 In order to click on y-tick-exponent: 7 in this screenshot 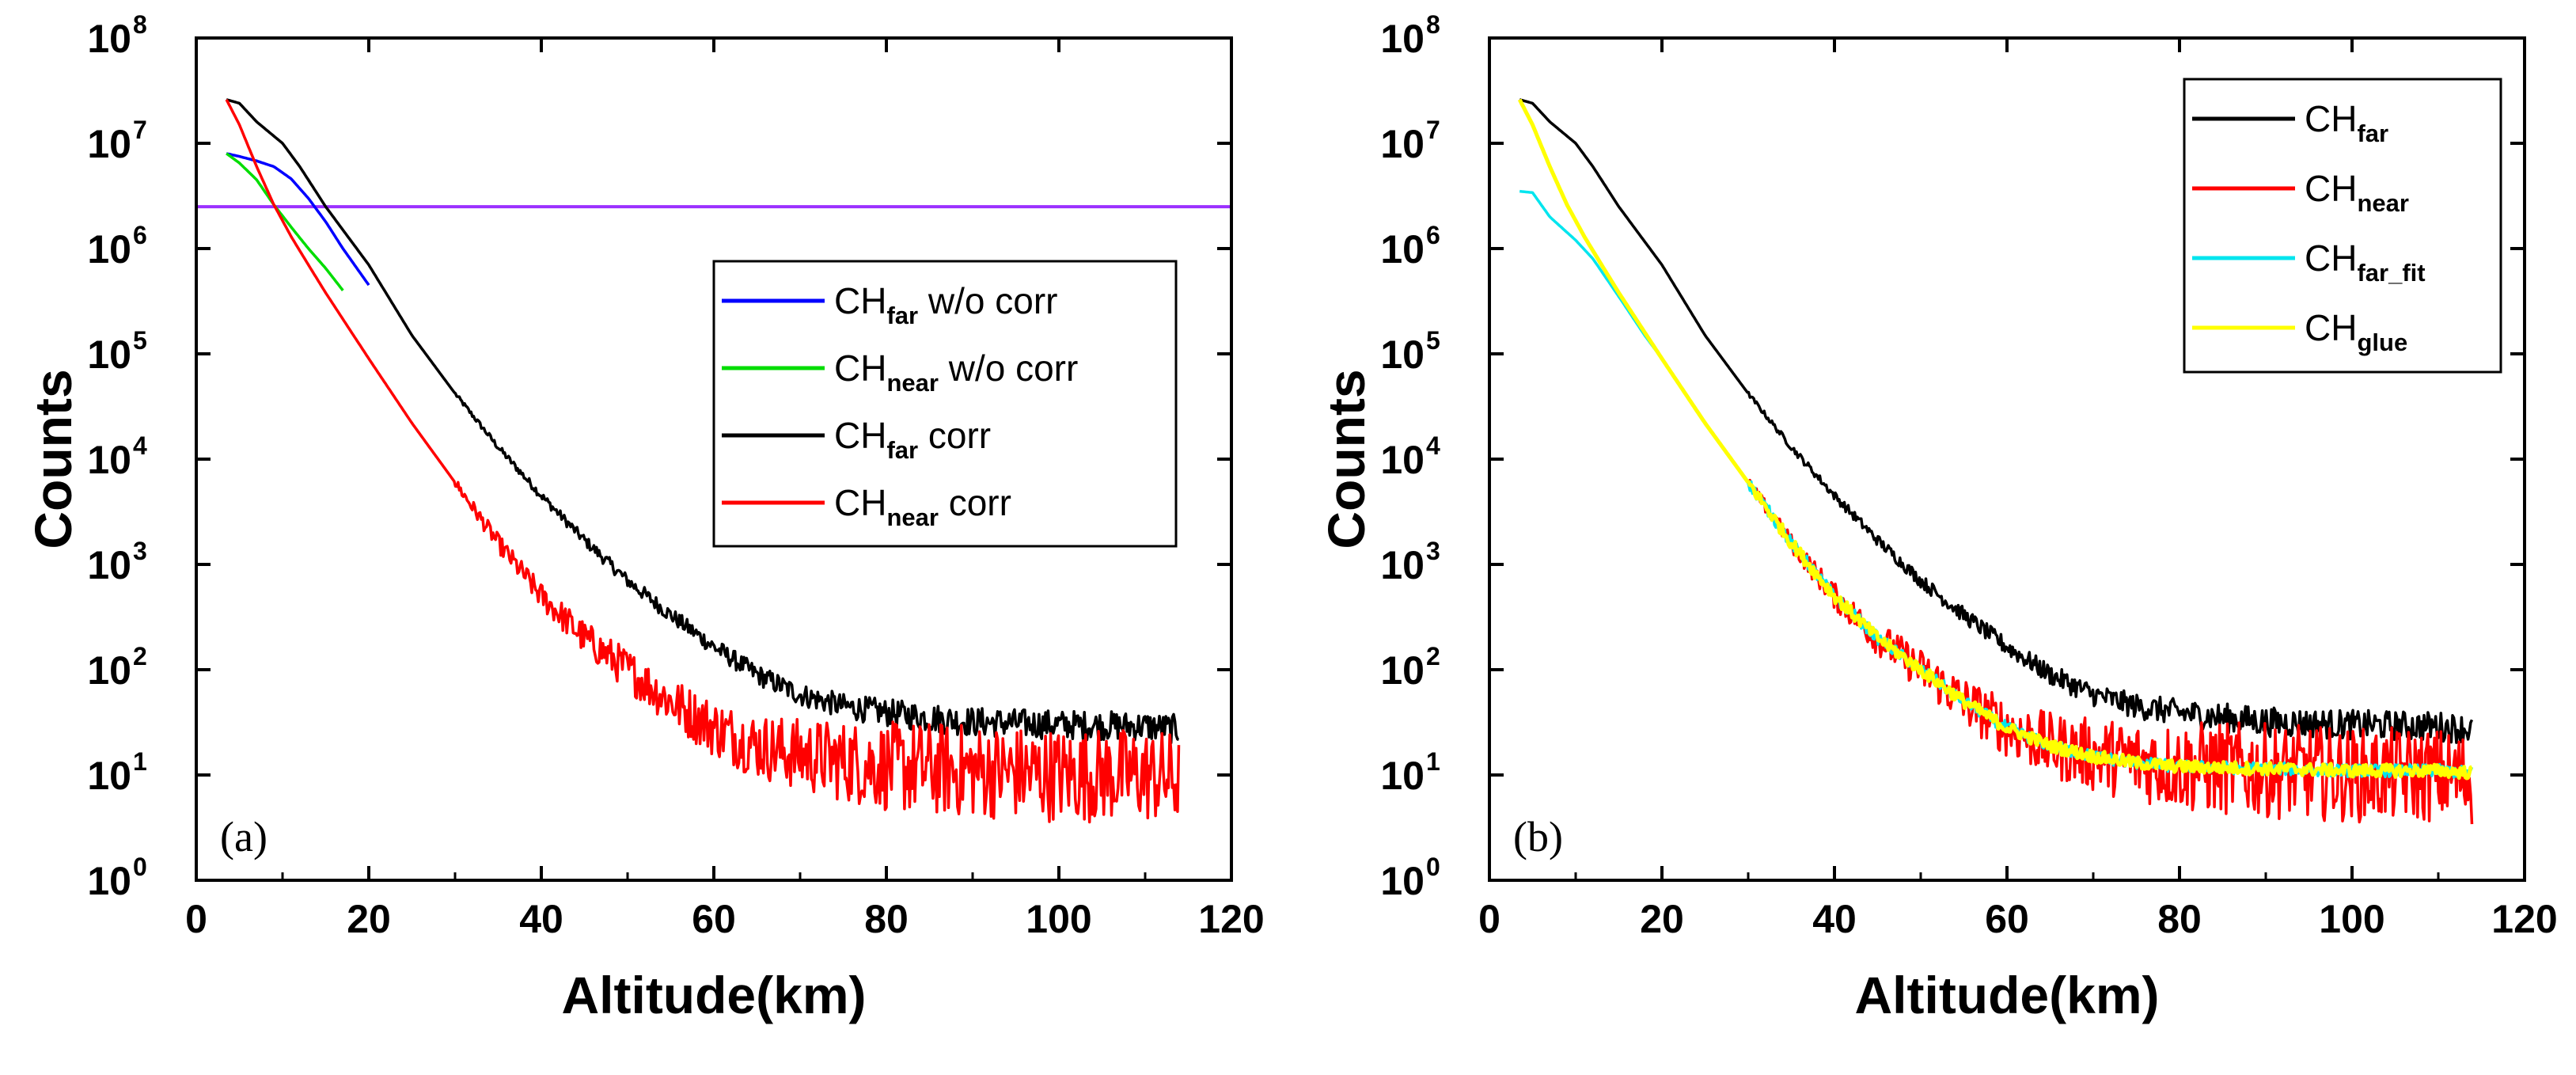, I will do `click(1433, 130)`.